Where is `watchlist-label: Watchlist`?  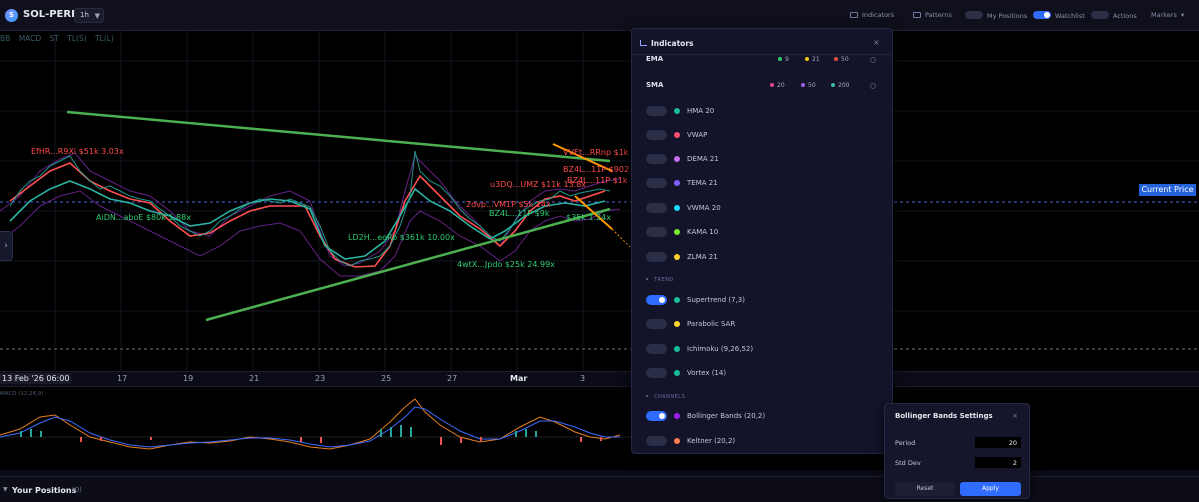 watchlist-label: Watchlist is located at coordinates (1070, 16).